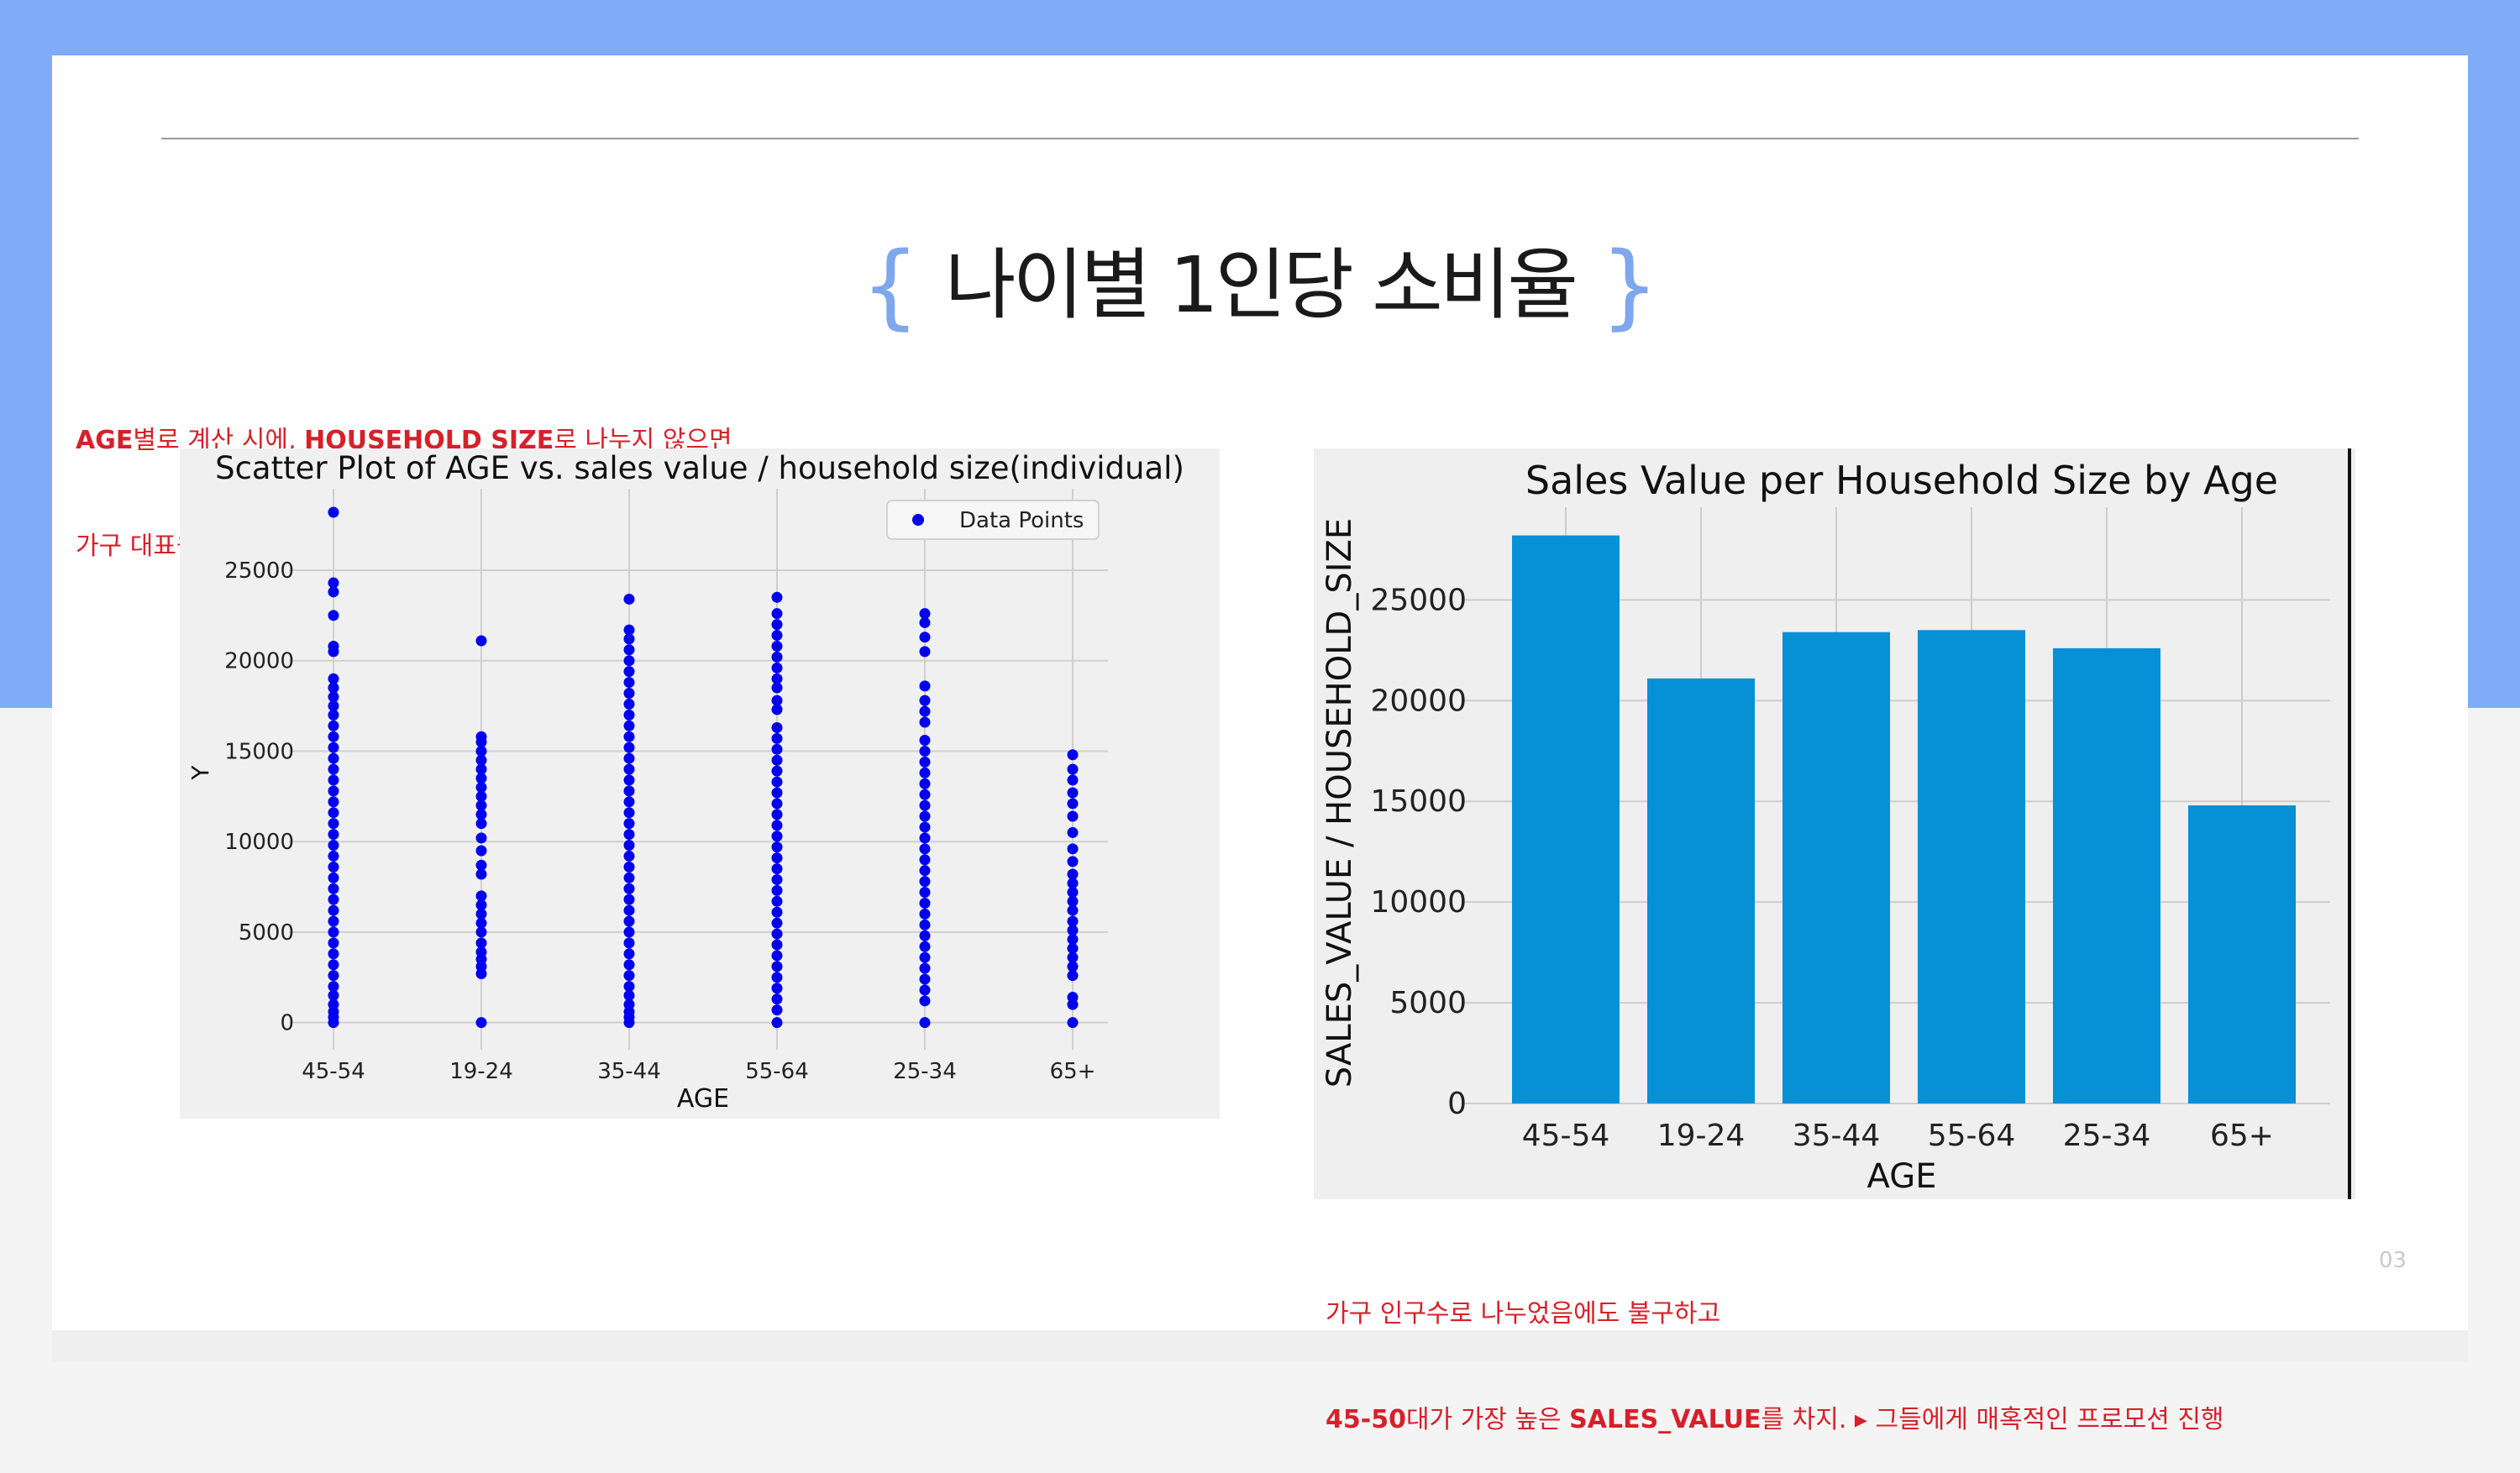 The height and width of the screenshot is (1473, 2520). Describe the element at coordinates (1775, 1315) in the screenshot. I see `note-bottom-line1: 가구 인구수로 나누었음에도 불구하고` at that location.